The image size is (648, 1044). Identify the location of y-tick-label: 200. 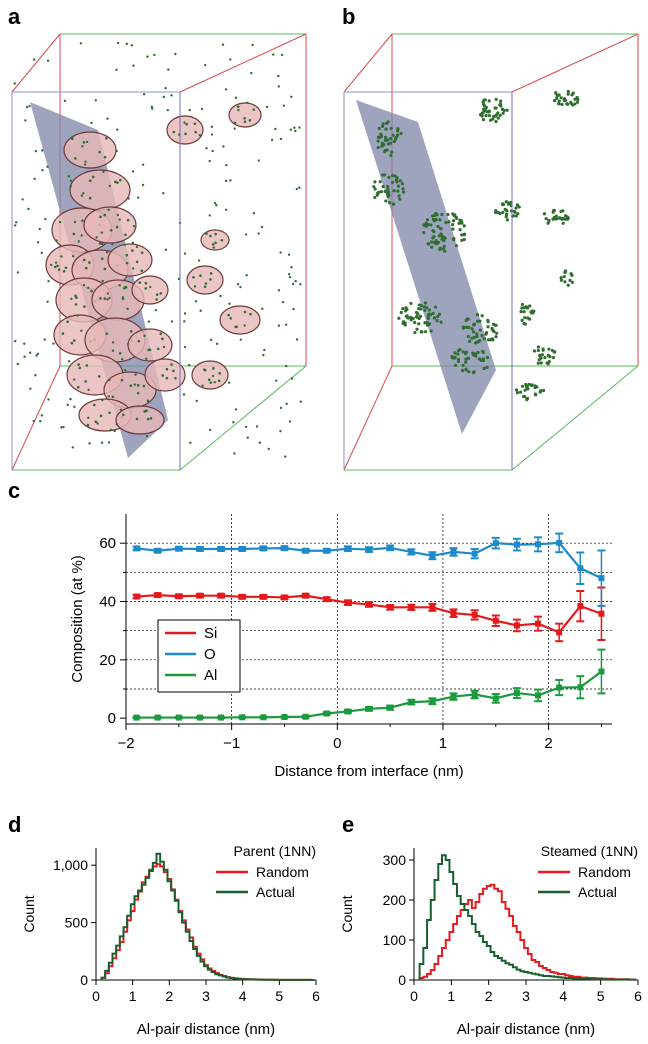
(395, 900).